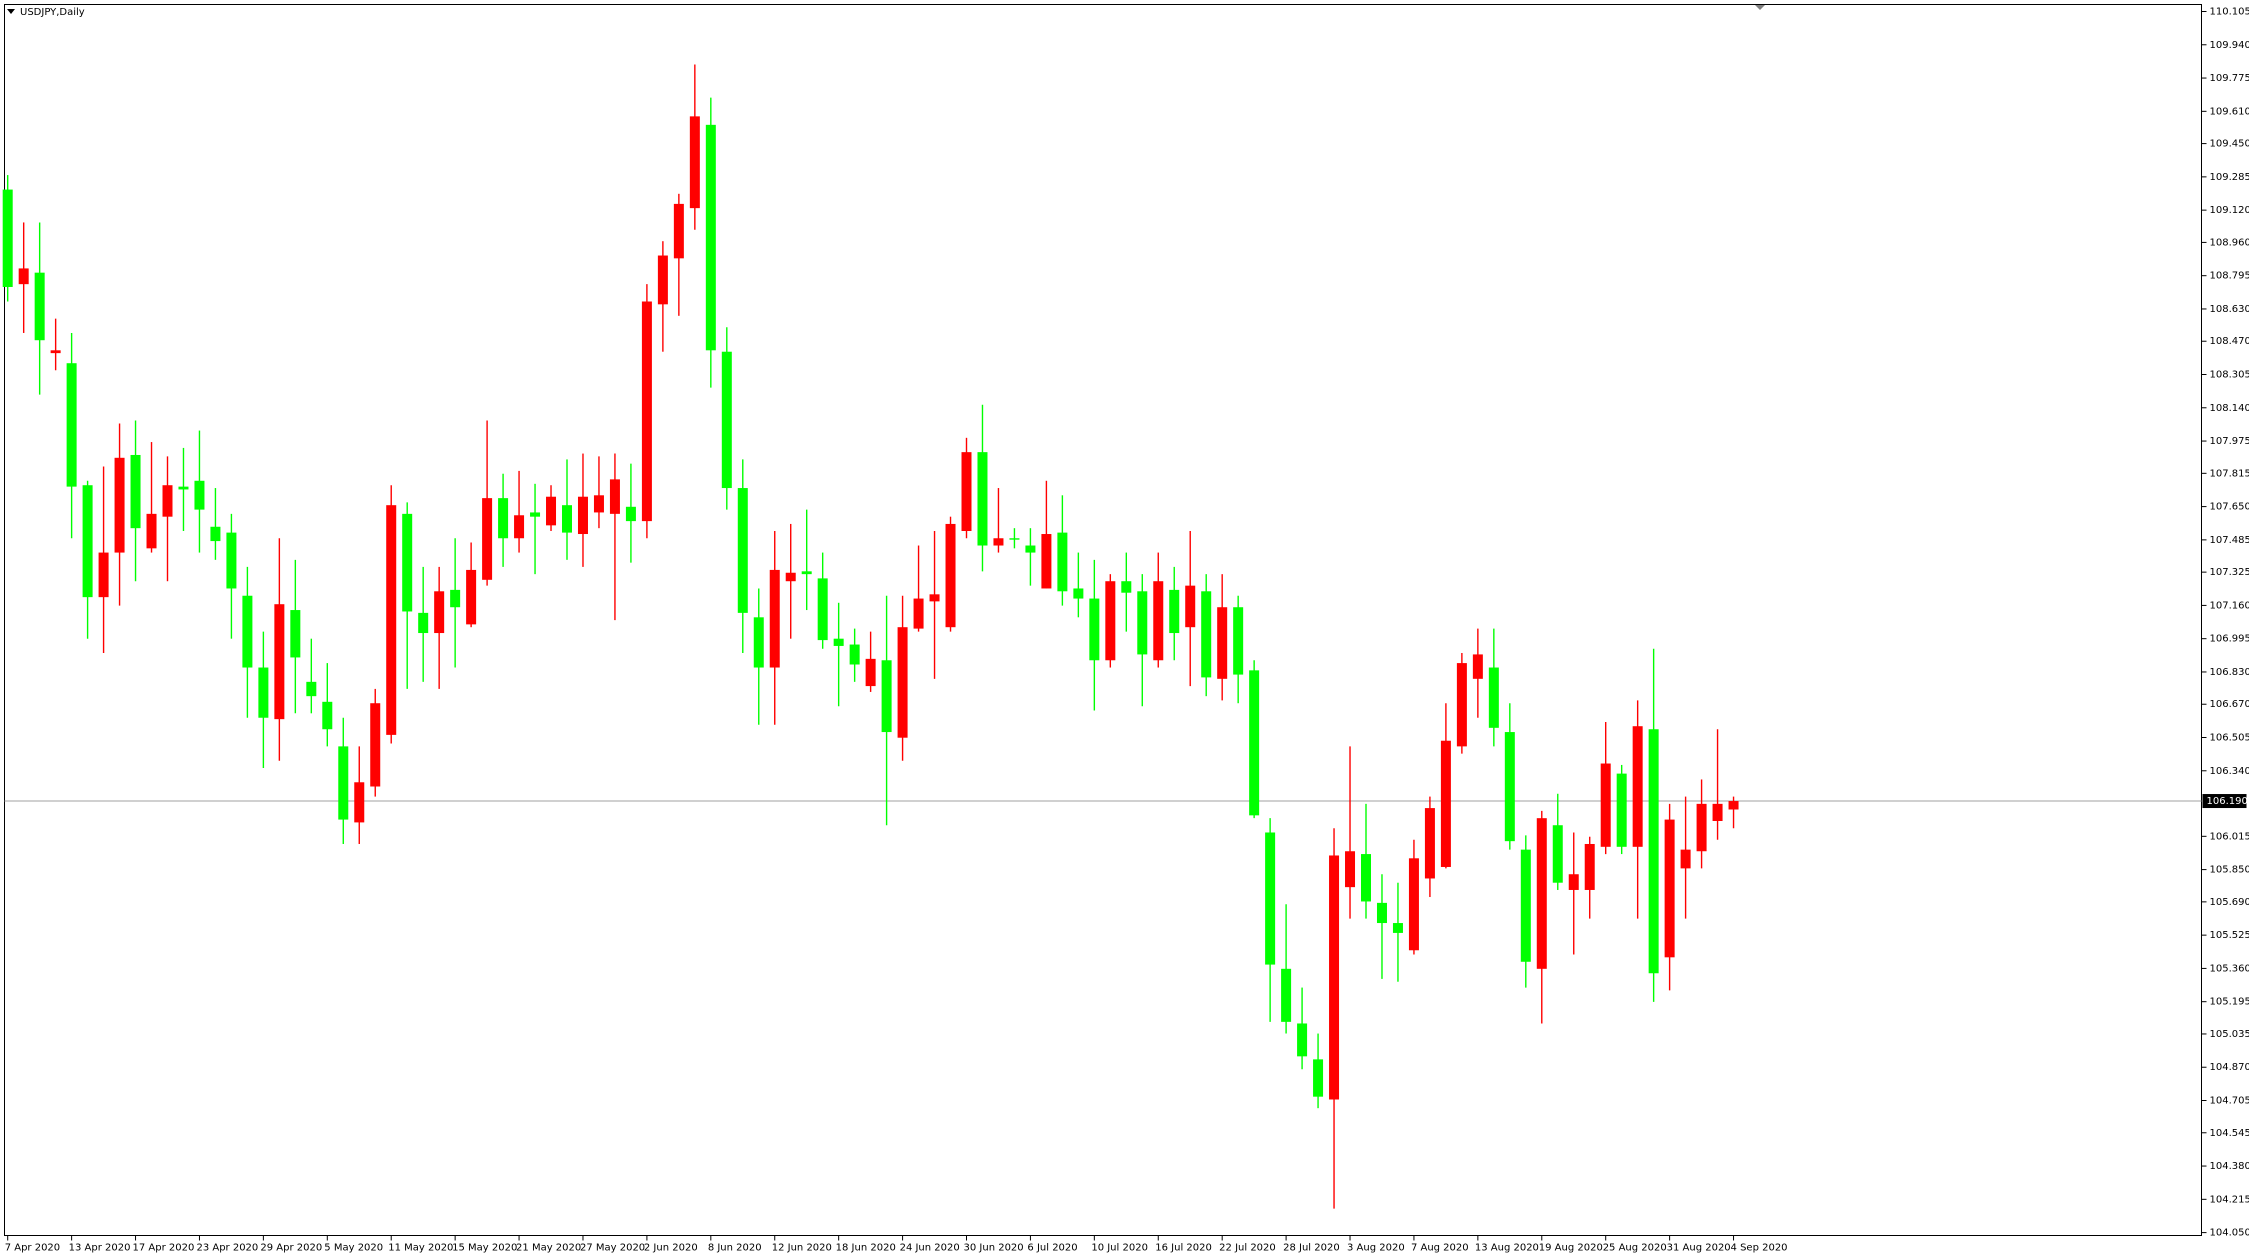  I want to click on y-tick-label: 107.485, so click(2229, 540).